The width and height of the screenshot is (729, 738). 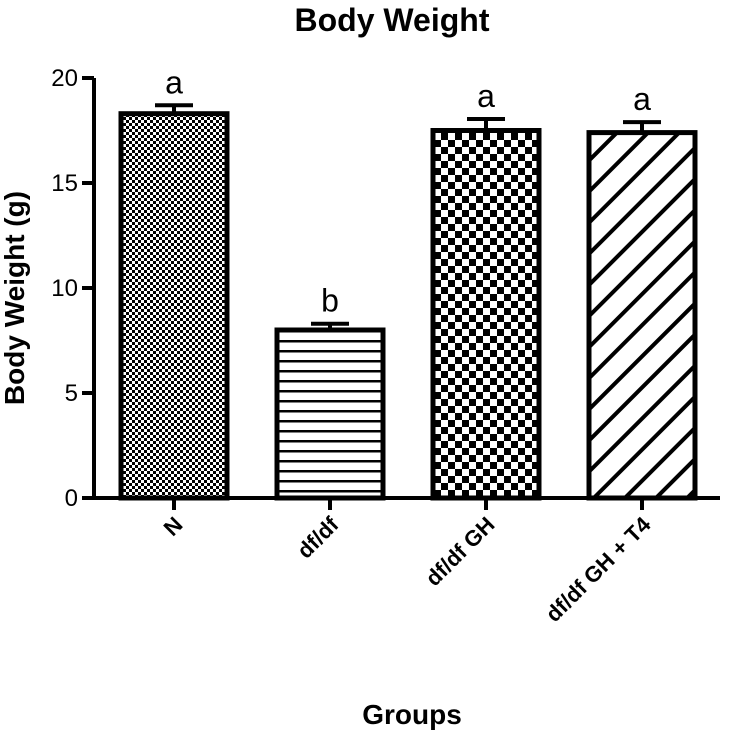 I want to click on chart-title: Body Weight, so click(x=392, y=20).